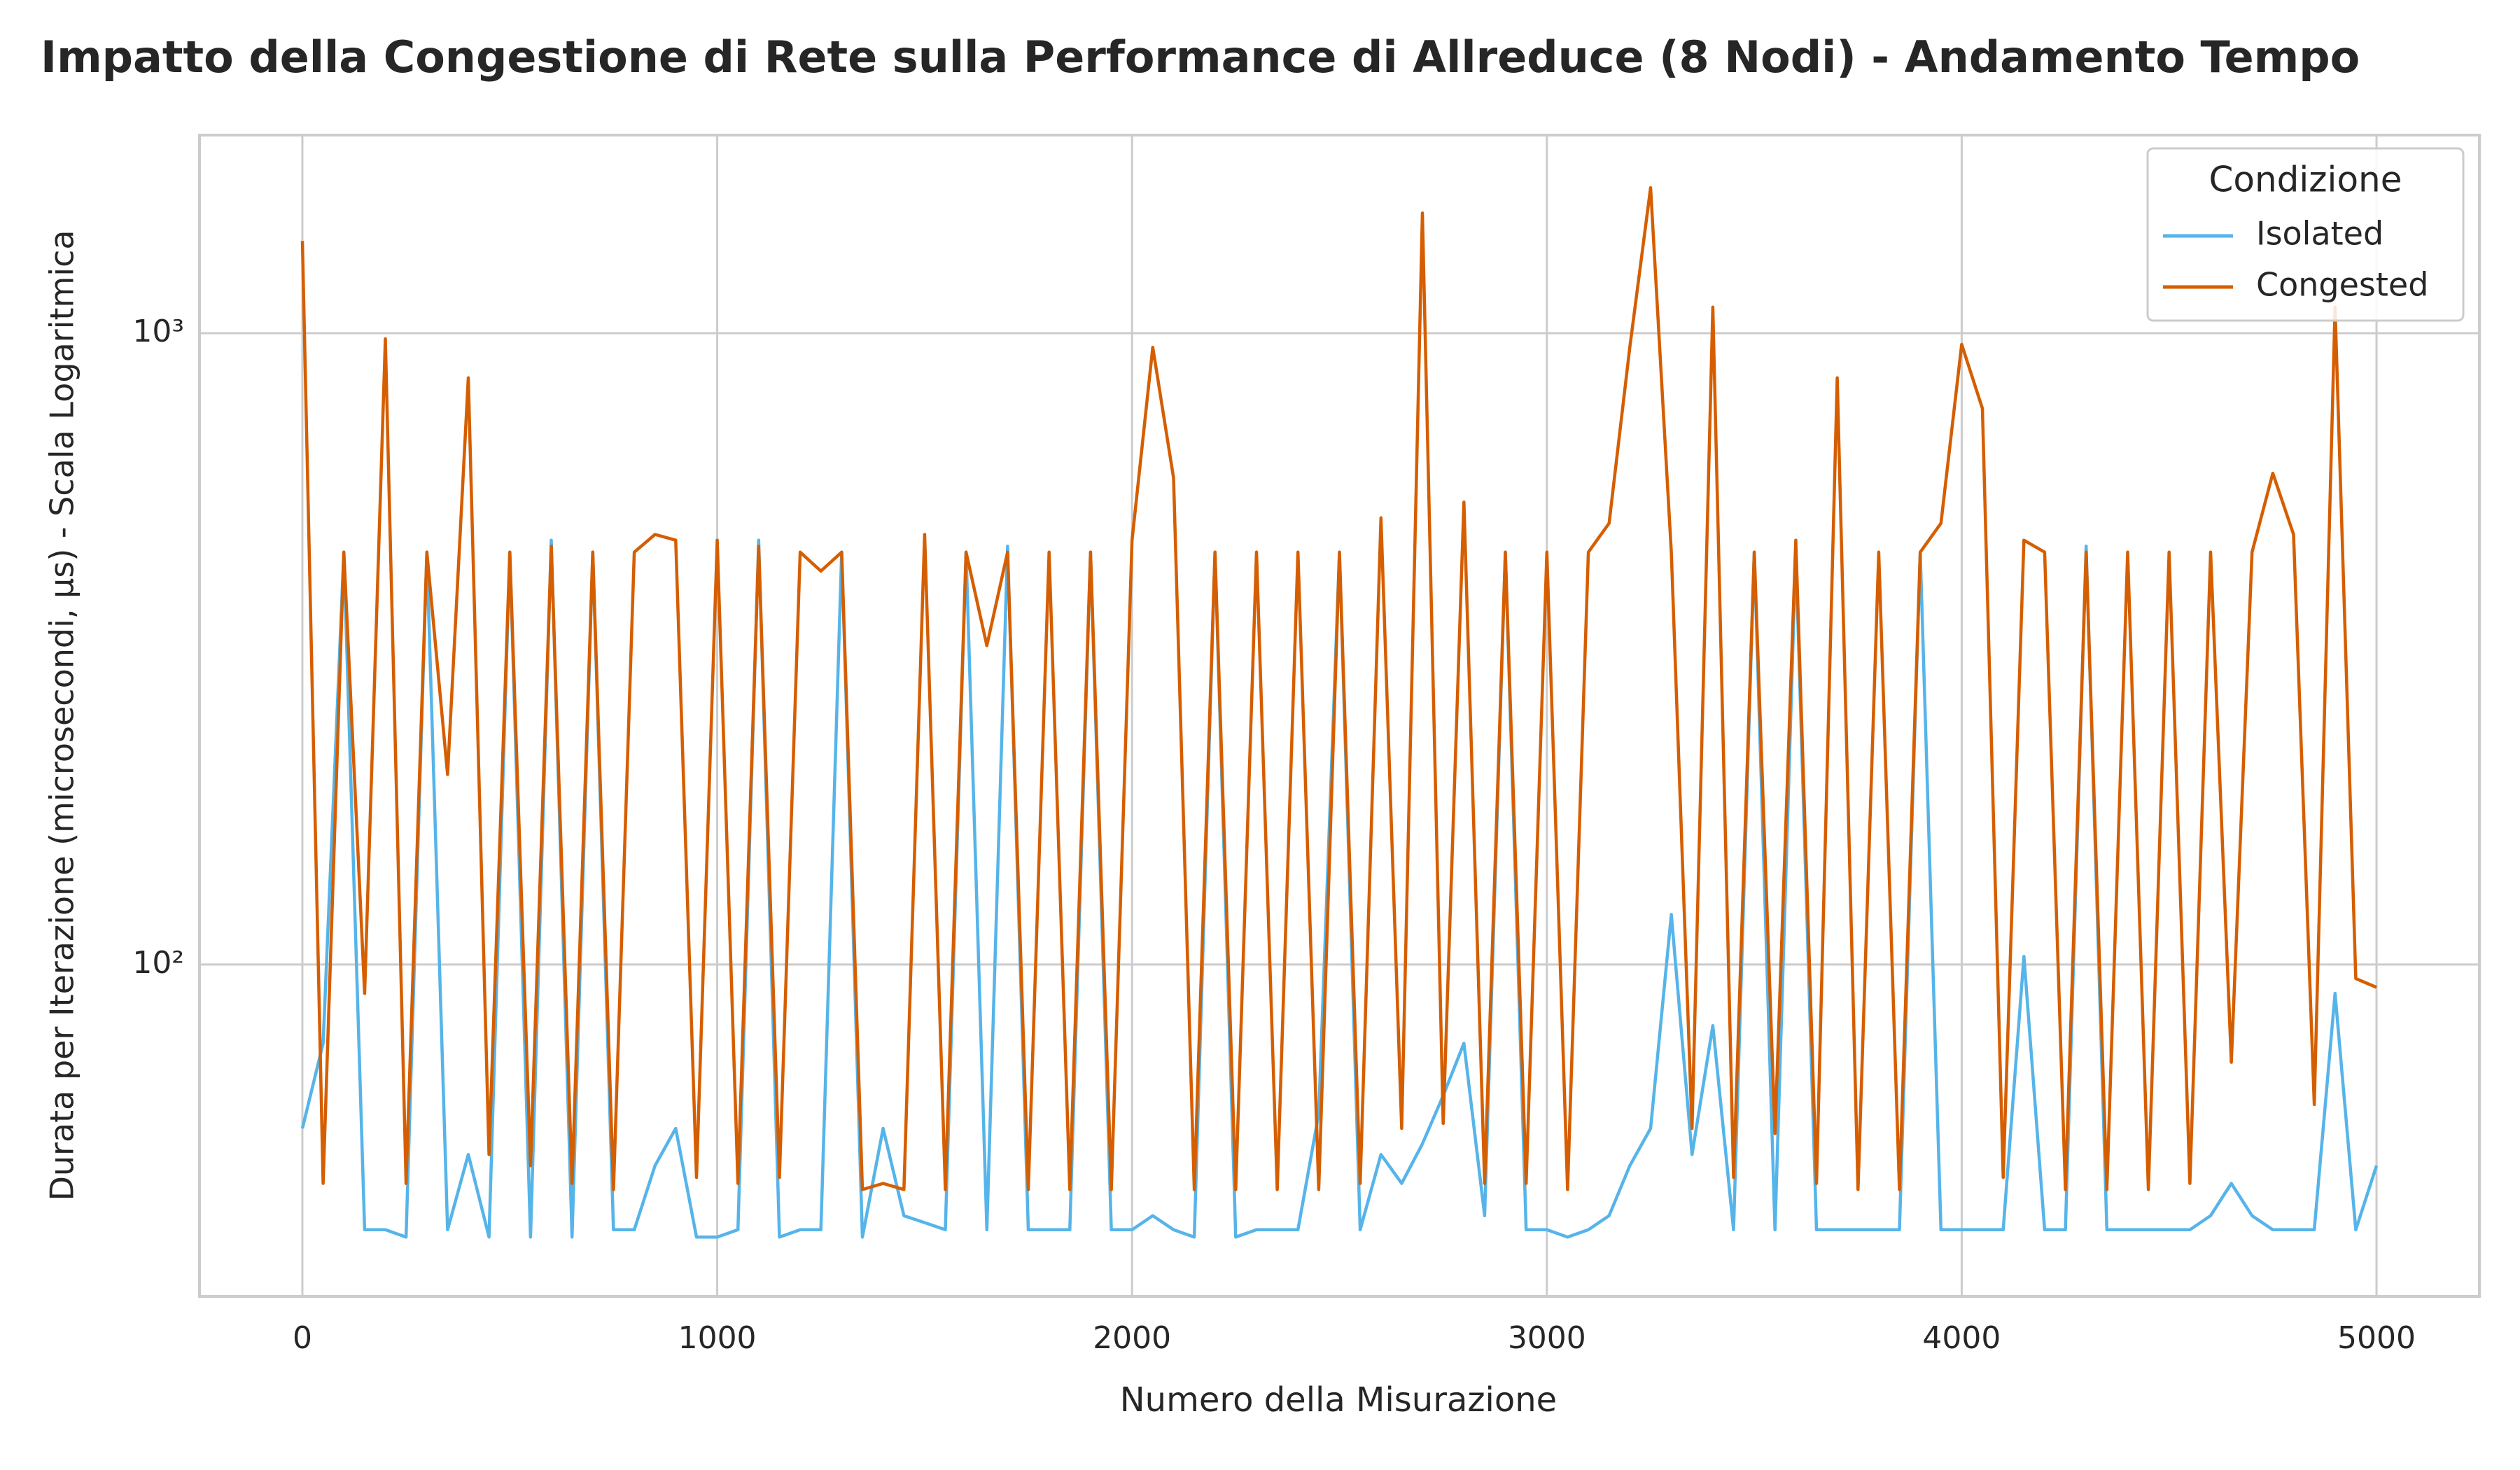 This screenshot has width=2520, height=1470. I want to click on legend-label: Congested, so click(2342, 285).